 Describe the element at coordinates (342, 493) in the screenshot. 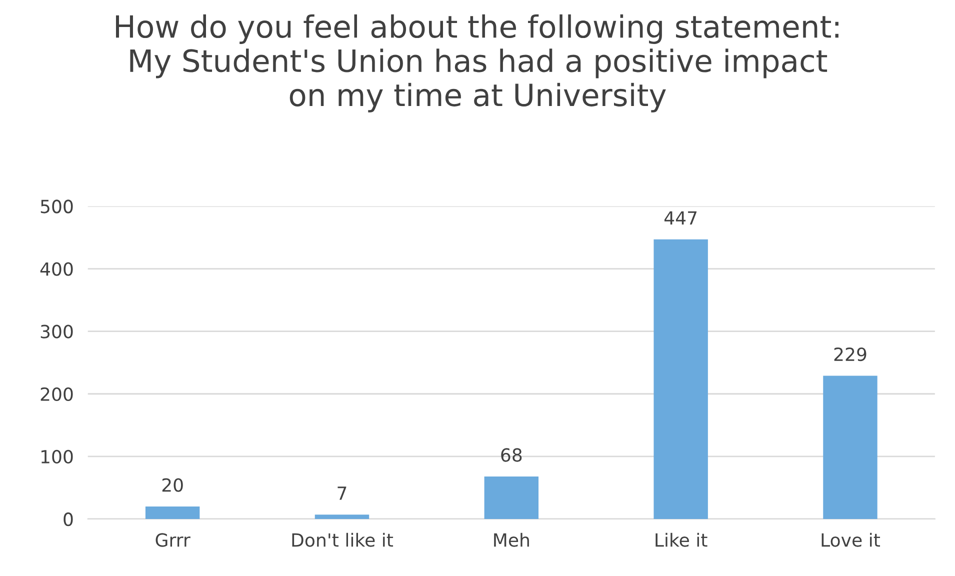

I see `data-label: 7` at that location.